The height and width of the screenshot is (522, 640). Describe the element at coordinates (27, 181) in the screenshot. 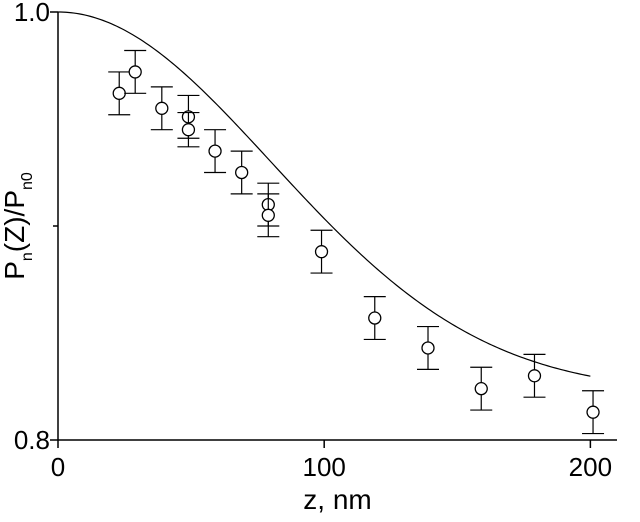

I see `y-axis-label-subscript: n0` at that location.